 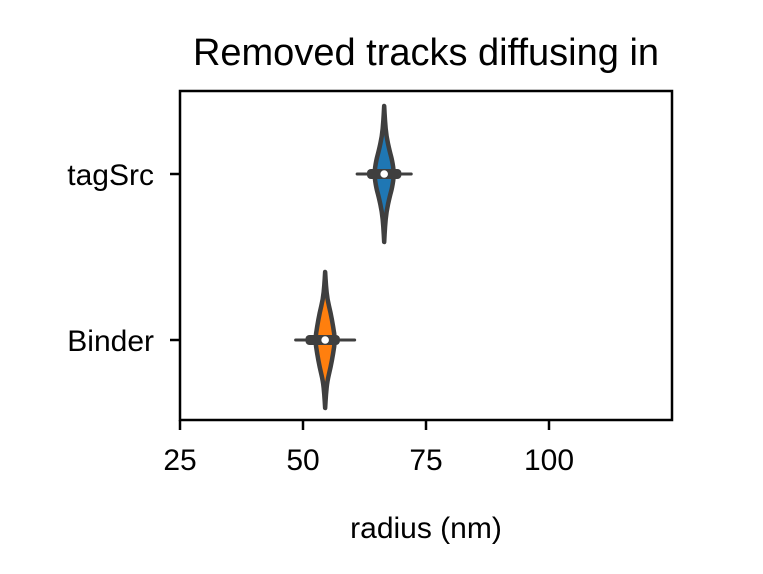 What do you see at coordinates (353, 257) in the screenshot?
I see `violins-layer` at bounding box center [353, 257].